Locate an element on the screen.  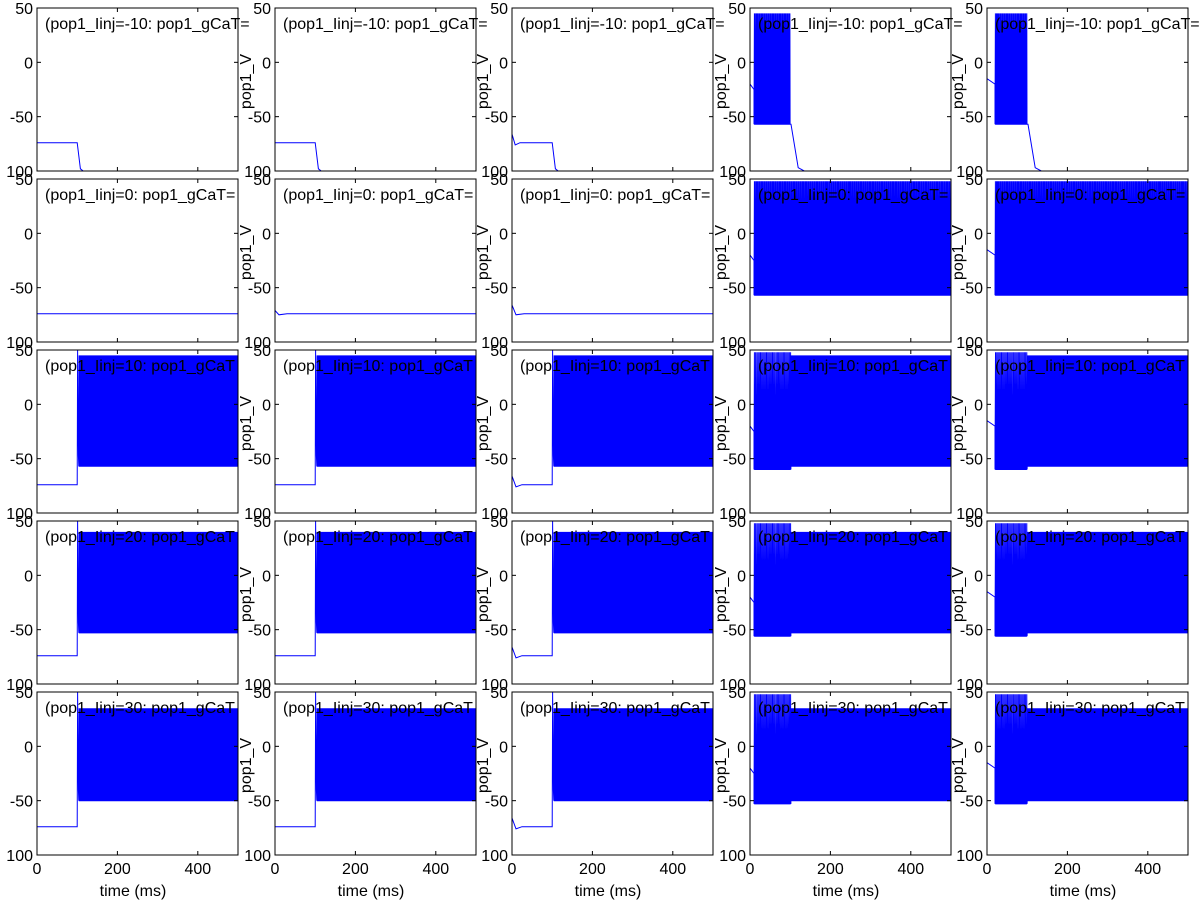
panel-r3-c3: 50 0 -50 100 (pop1_Iinj=20: pop1_gCaT pop1_V is located at coordinates (832, 604).